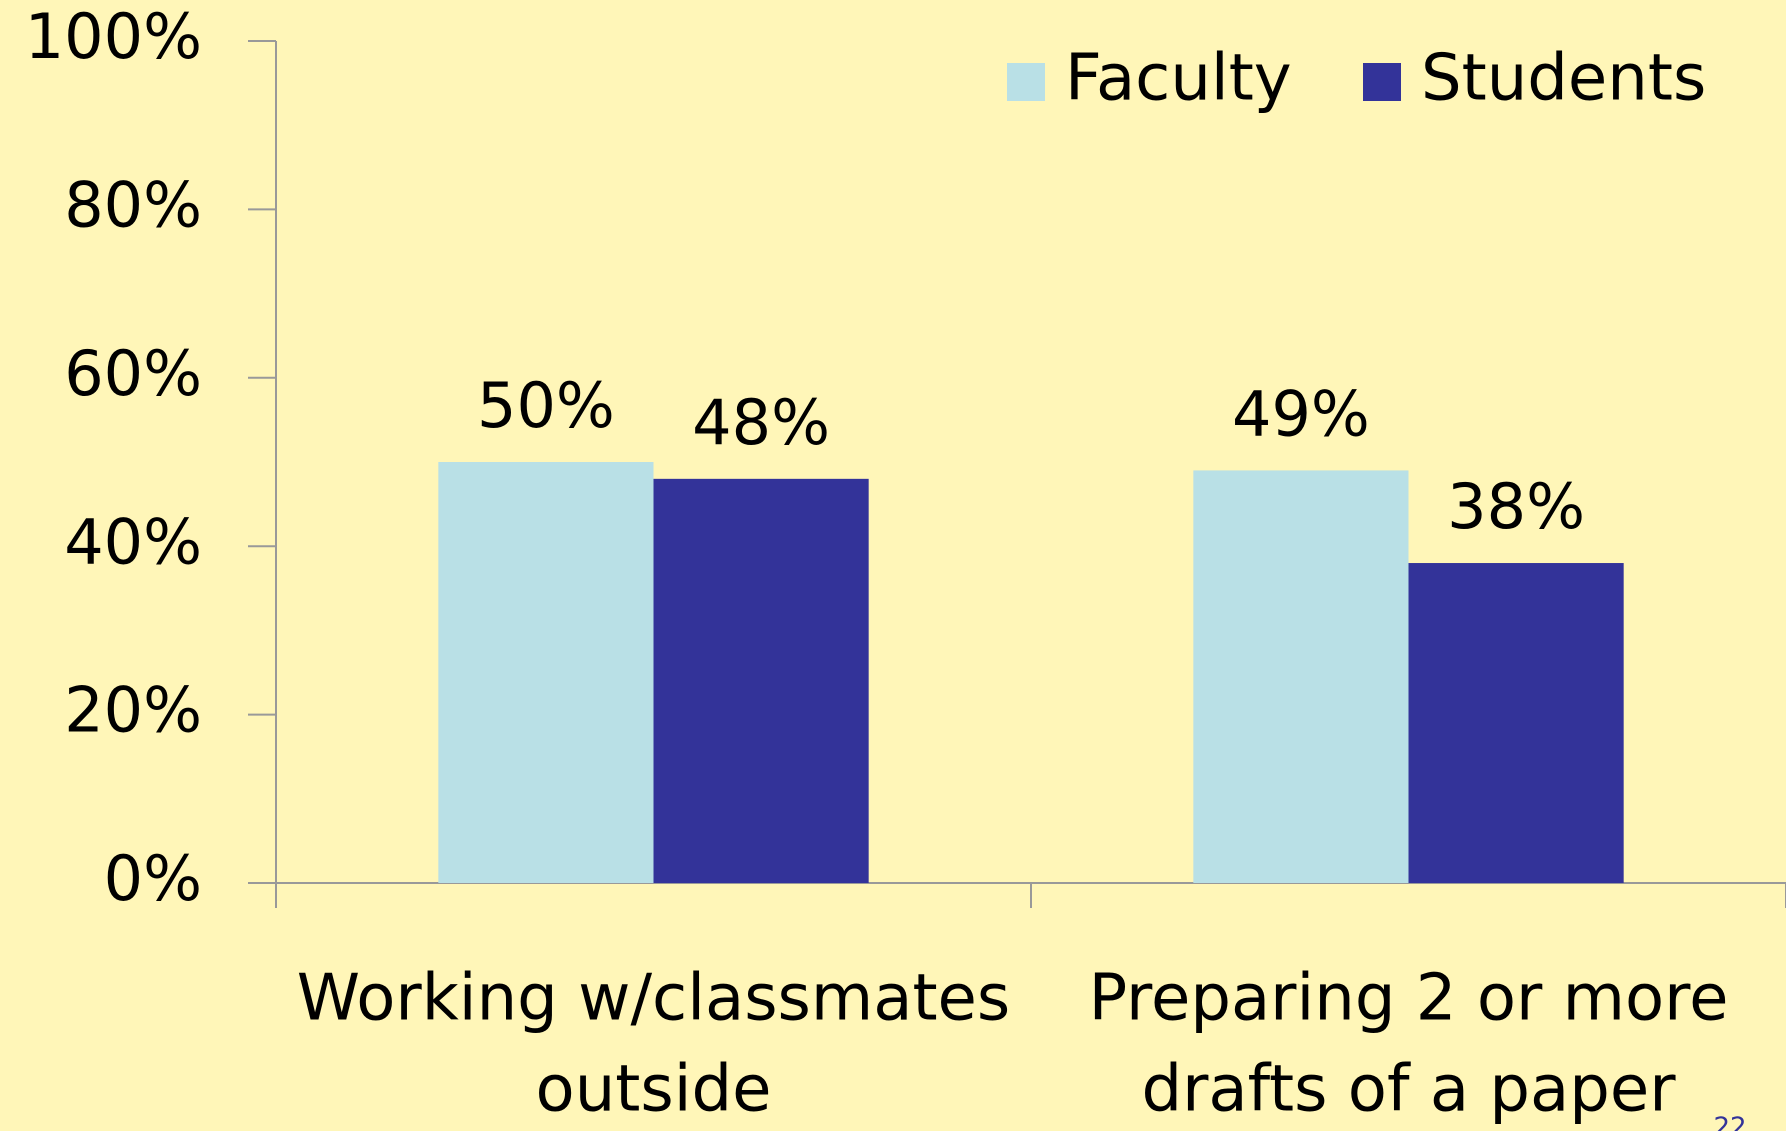 The image size is (1786, 1131). I want to click on page-number: 22, so click(1729, 1122).